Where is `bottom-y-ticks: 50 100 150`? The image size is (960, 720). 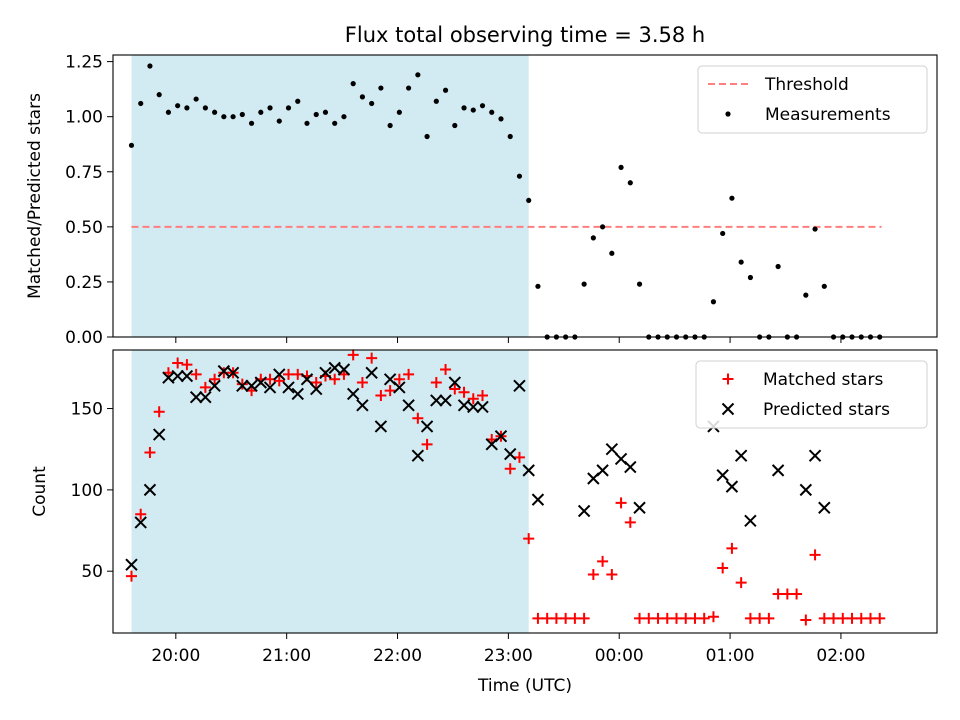 bottom-y-ticks: 50 100 150 is located at coordinates (92, 491).